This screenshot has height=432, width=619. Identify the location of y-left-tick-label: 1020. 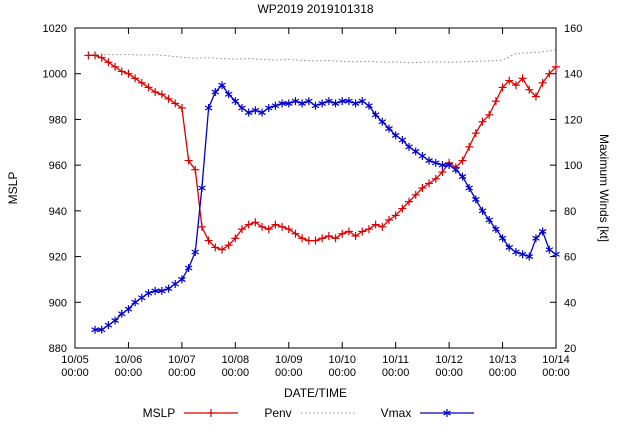
(55, 29).